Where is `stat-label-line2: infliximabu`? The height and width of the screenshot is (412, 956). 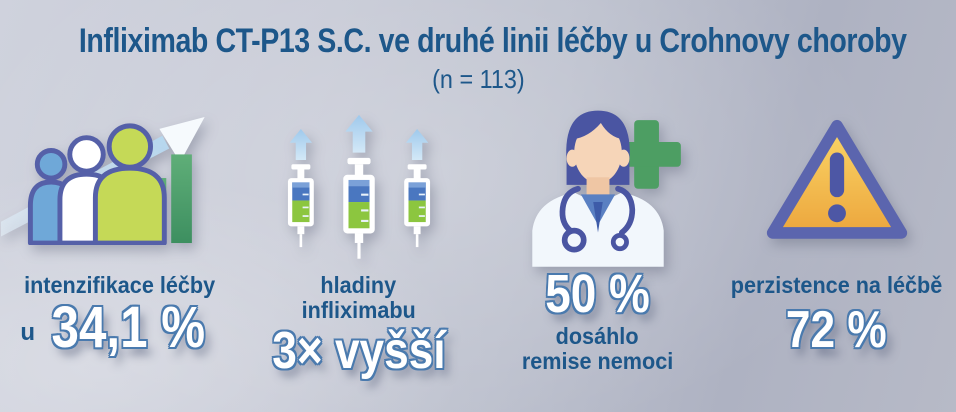
stat-label-line2: infliximabu is located at coordinates (358, 309).